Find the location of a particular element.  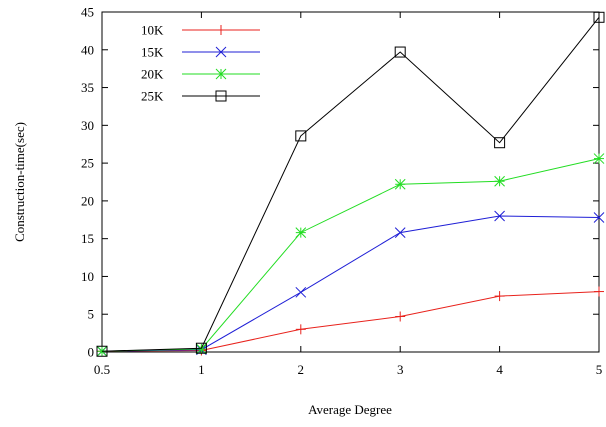

legend-label: 20K is located at coordinates (152, 74).